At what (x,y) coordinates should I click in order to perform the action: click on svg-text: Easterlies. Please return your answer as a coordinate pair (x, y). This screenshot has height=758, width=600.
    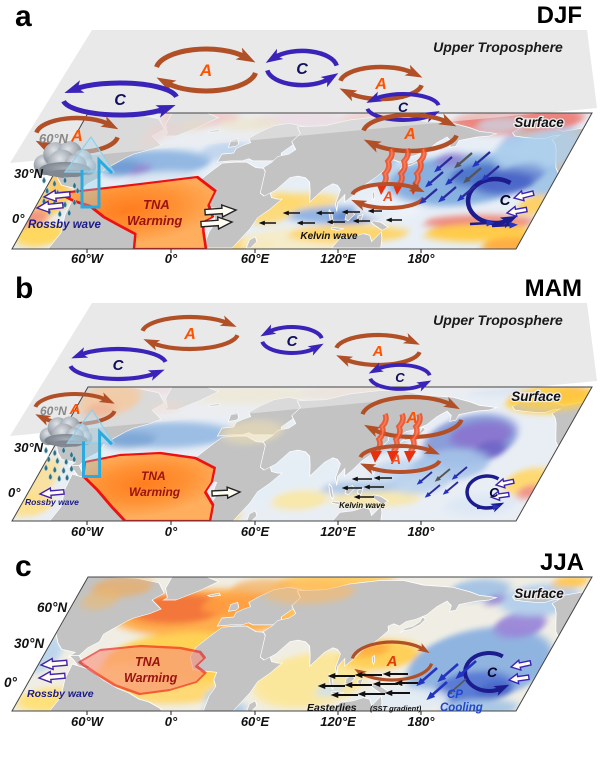
    Looking at the image, I should click on (332, 708).